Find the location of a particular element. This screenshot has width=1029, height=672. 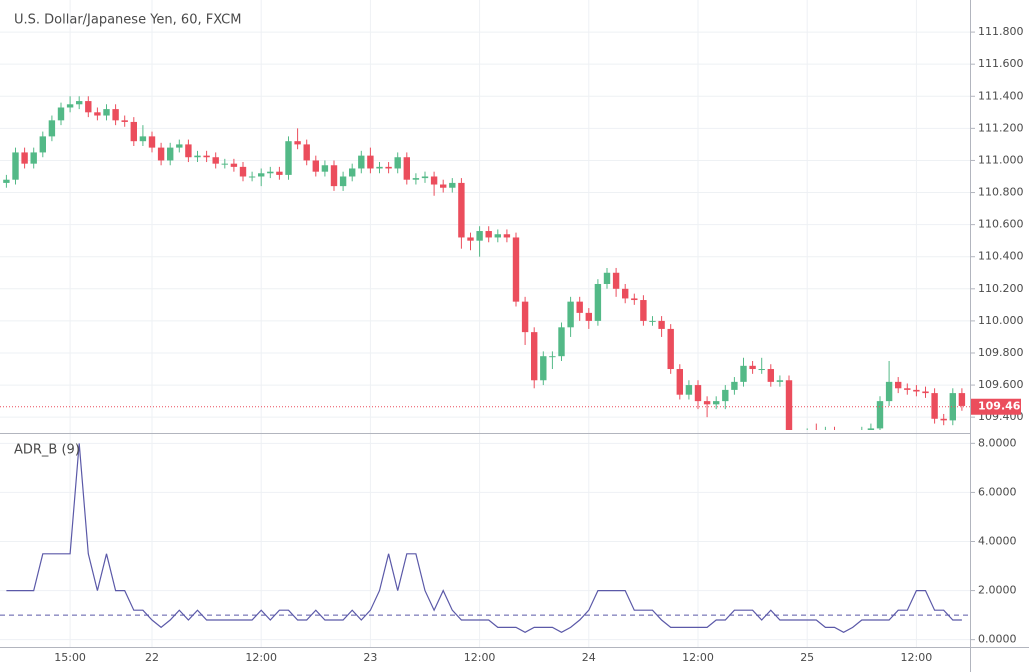

y-tick-label: 110.800 is located at coordinates (1001, 192).